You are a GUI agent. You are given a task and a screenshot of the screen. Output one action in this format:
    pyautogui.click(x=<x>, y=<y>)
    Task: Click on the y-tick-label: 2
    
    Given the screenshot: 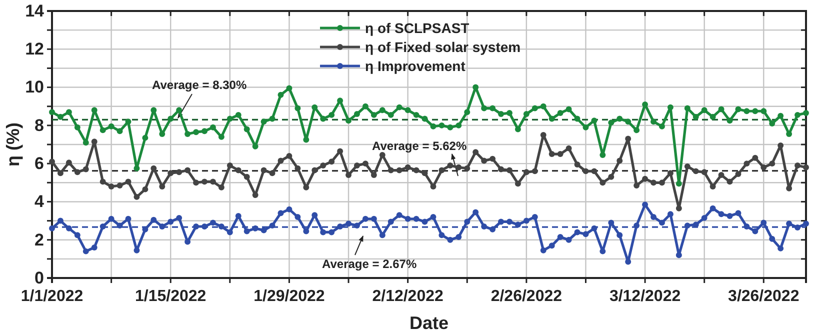 What is the action you would take?
    pyautogui.click(x=39, y=240)
    